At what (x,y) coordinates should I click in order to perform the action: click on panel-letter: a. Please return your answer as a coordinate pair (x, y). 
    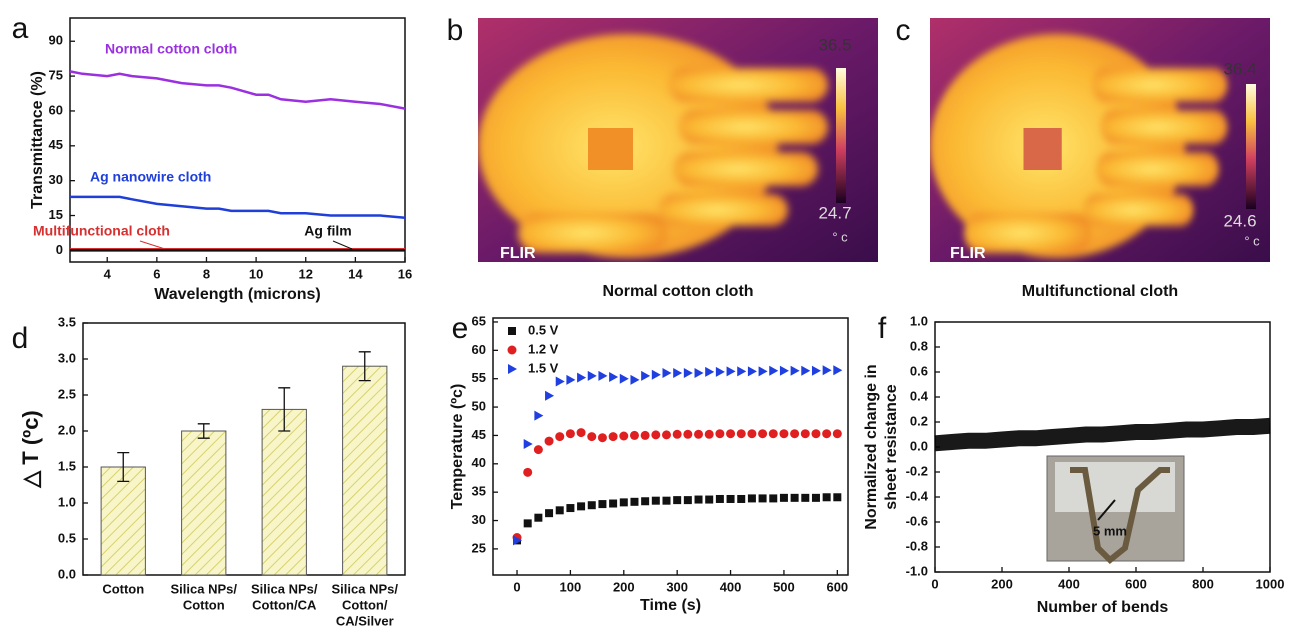
    Looking at the image, I should click on (20, 28).